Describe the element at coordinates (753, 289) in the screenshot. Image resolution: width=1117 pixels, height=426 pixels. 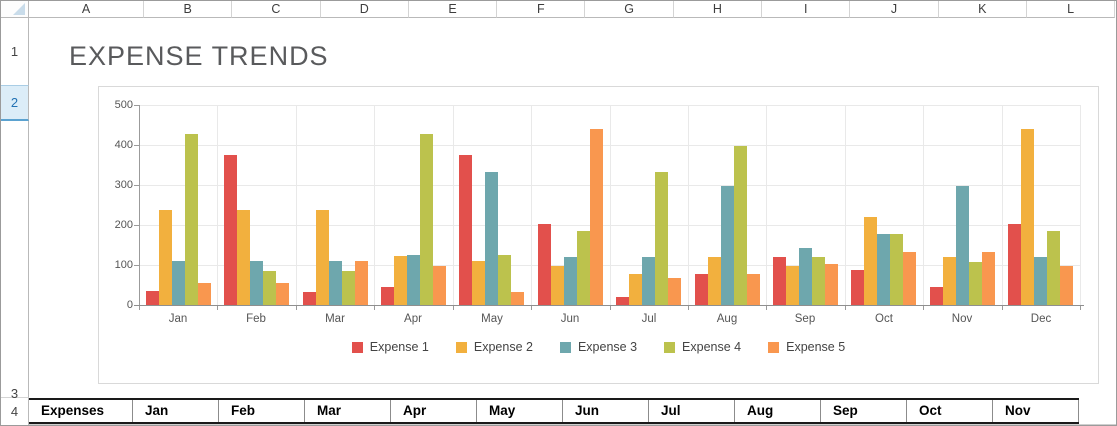
I see `bar-expense-5-aug` at that location.